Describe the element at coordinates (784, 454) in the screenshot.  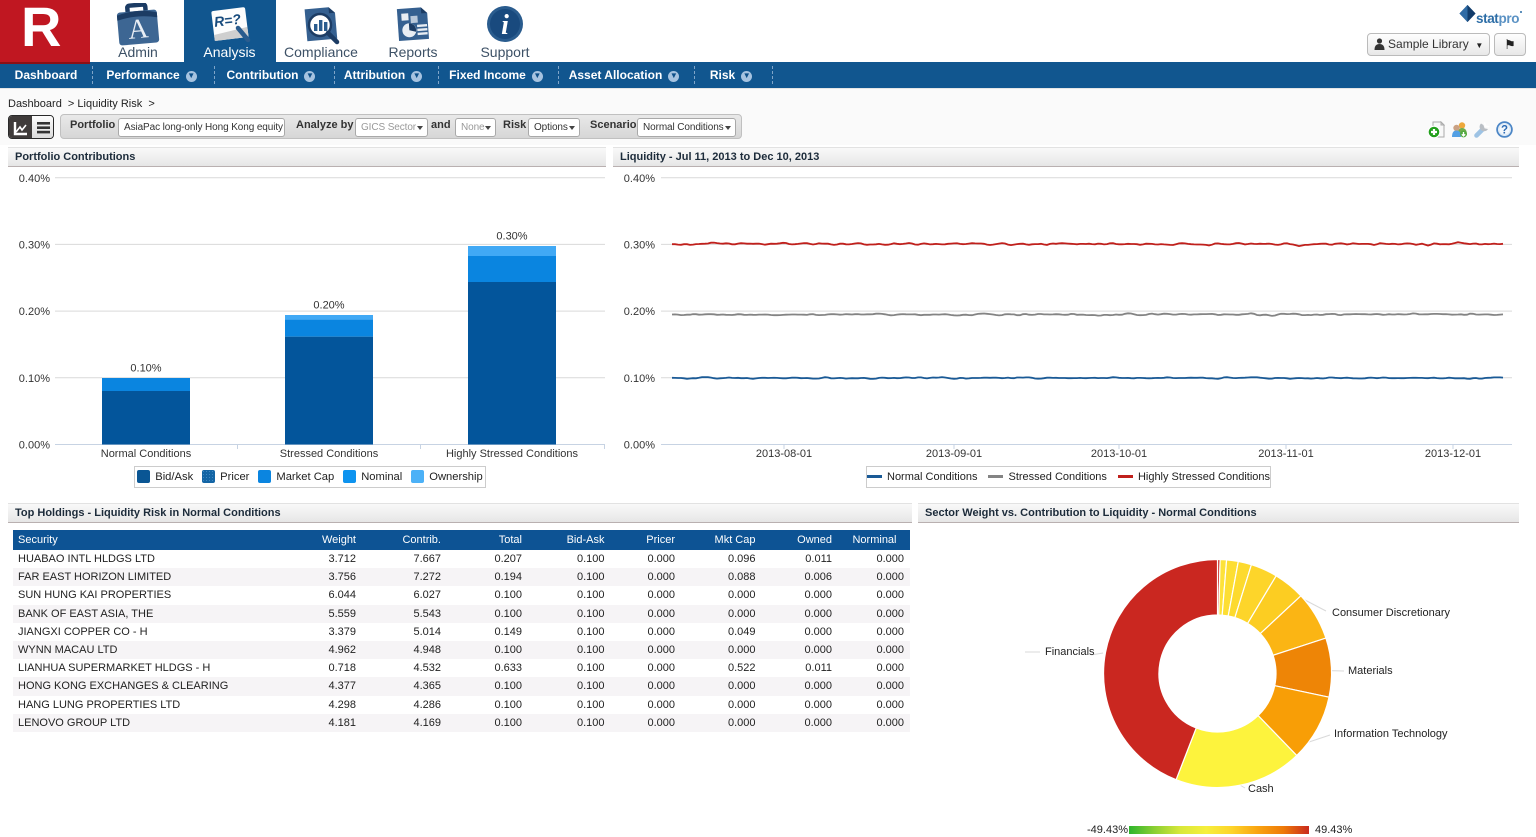
I see `svg-text: 2013-08-01` at that location.